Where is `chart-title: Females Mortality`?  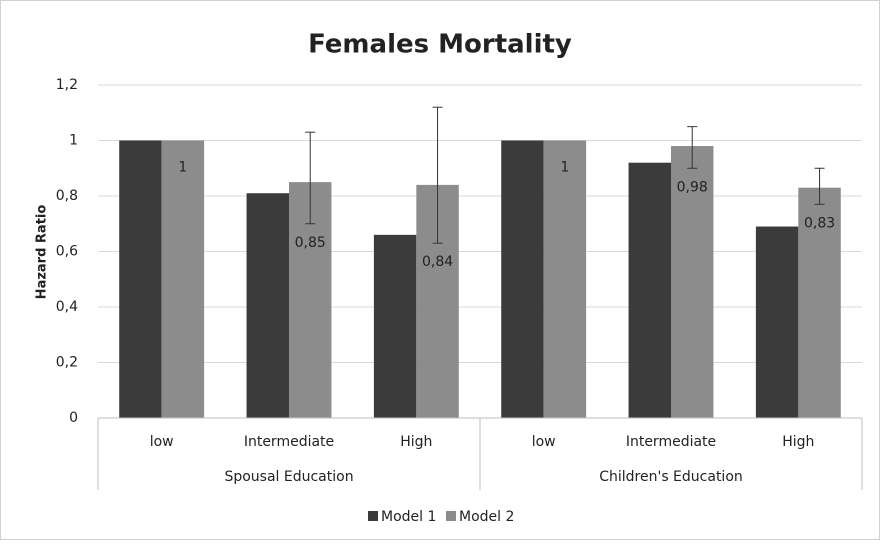
chart-title: Females Mortality is located at coordinates (440, 45).